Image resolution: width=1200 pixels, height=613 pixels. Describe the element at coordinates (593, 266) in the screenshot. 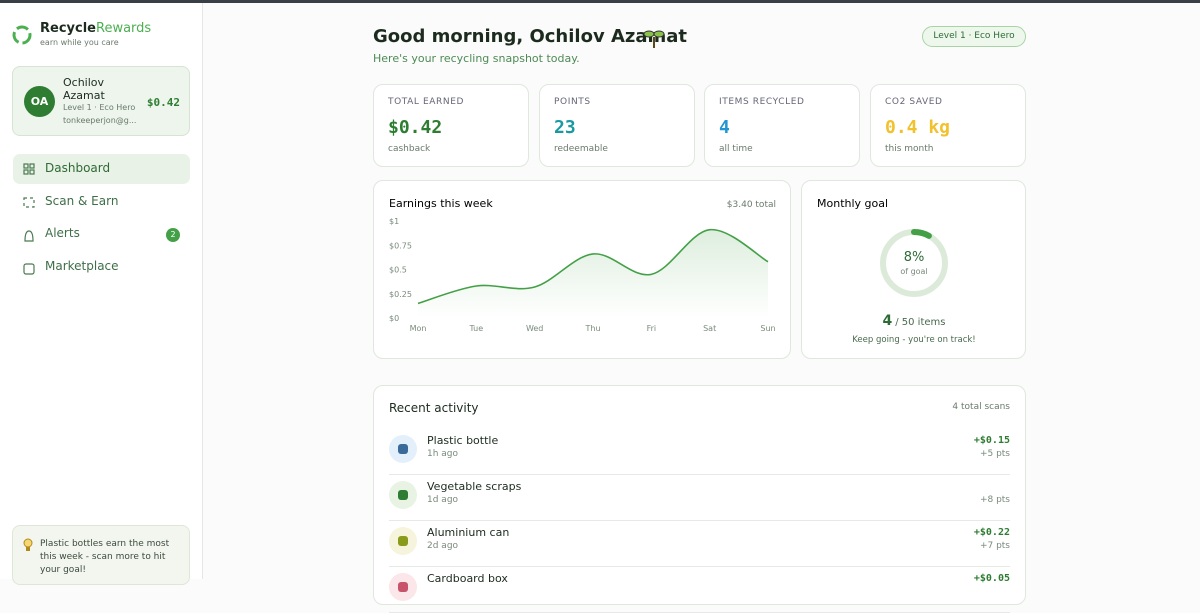

I see `line` at that location.